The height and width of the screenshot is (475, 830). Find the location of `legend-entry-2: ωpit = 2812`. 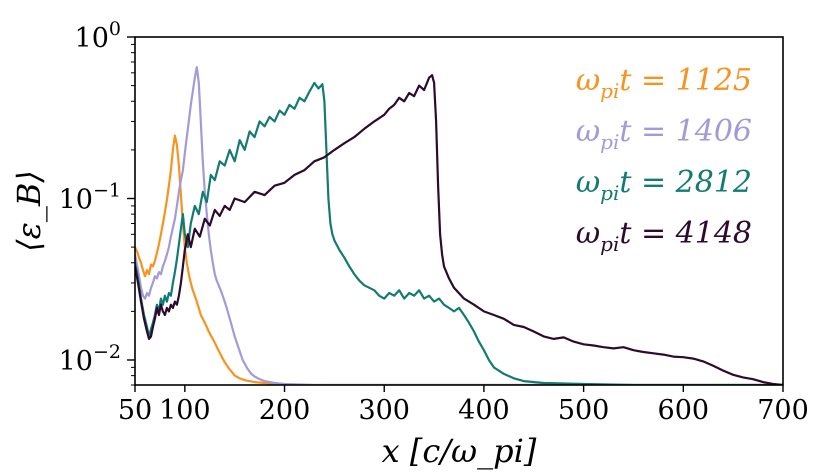

legend-entry-2: ωpit = 2812 is located at coordinates (664, 185).